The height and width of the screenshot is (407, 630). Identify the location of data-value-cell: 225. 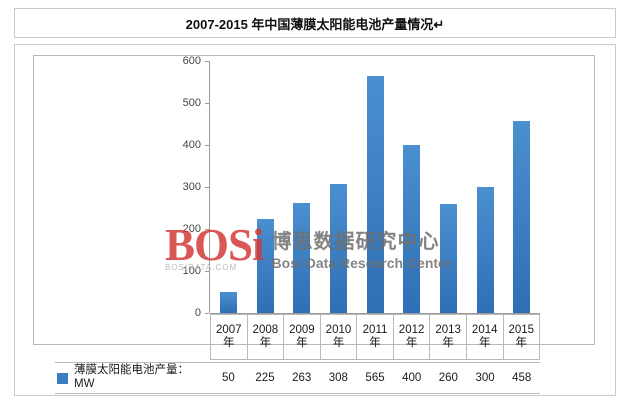
(265, 378).